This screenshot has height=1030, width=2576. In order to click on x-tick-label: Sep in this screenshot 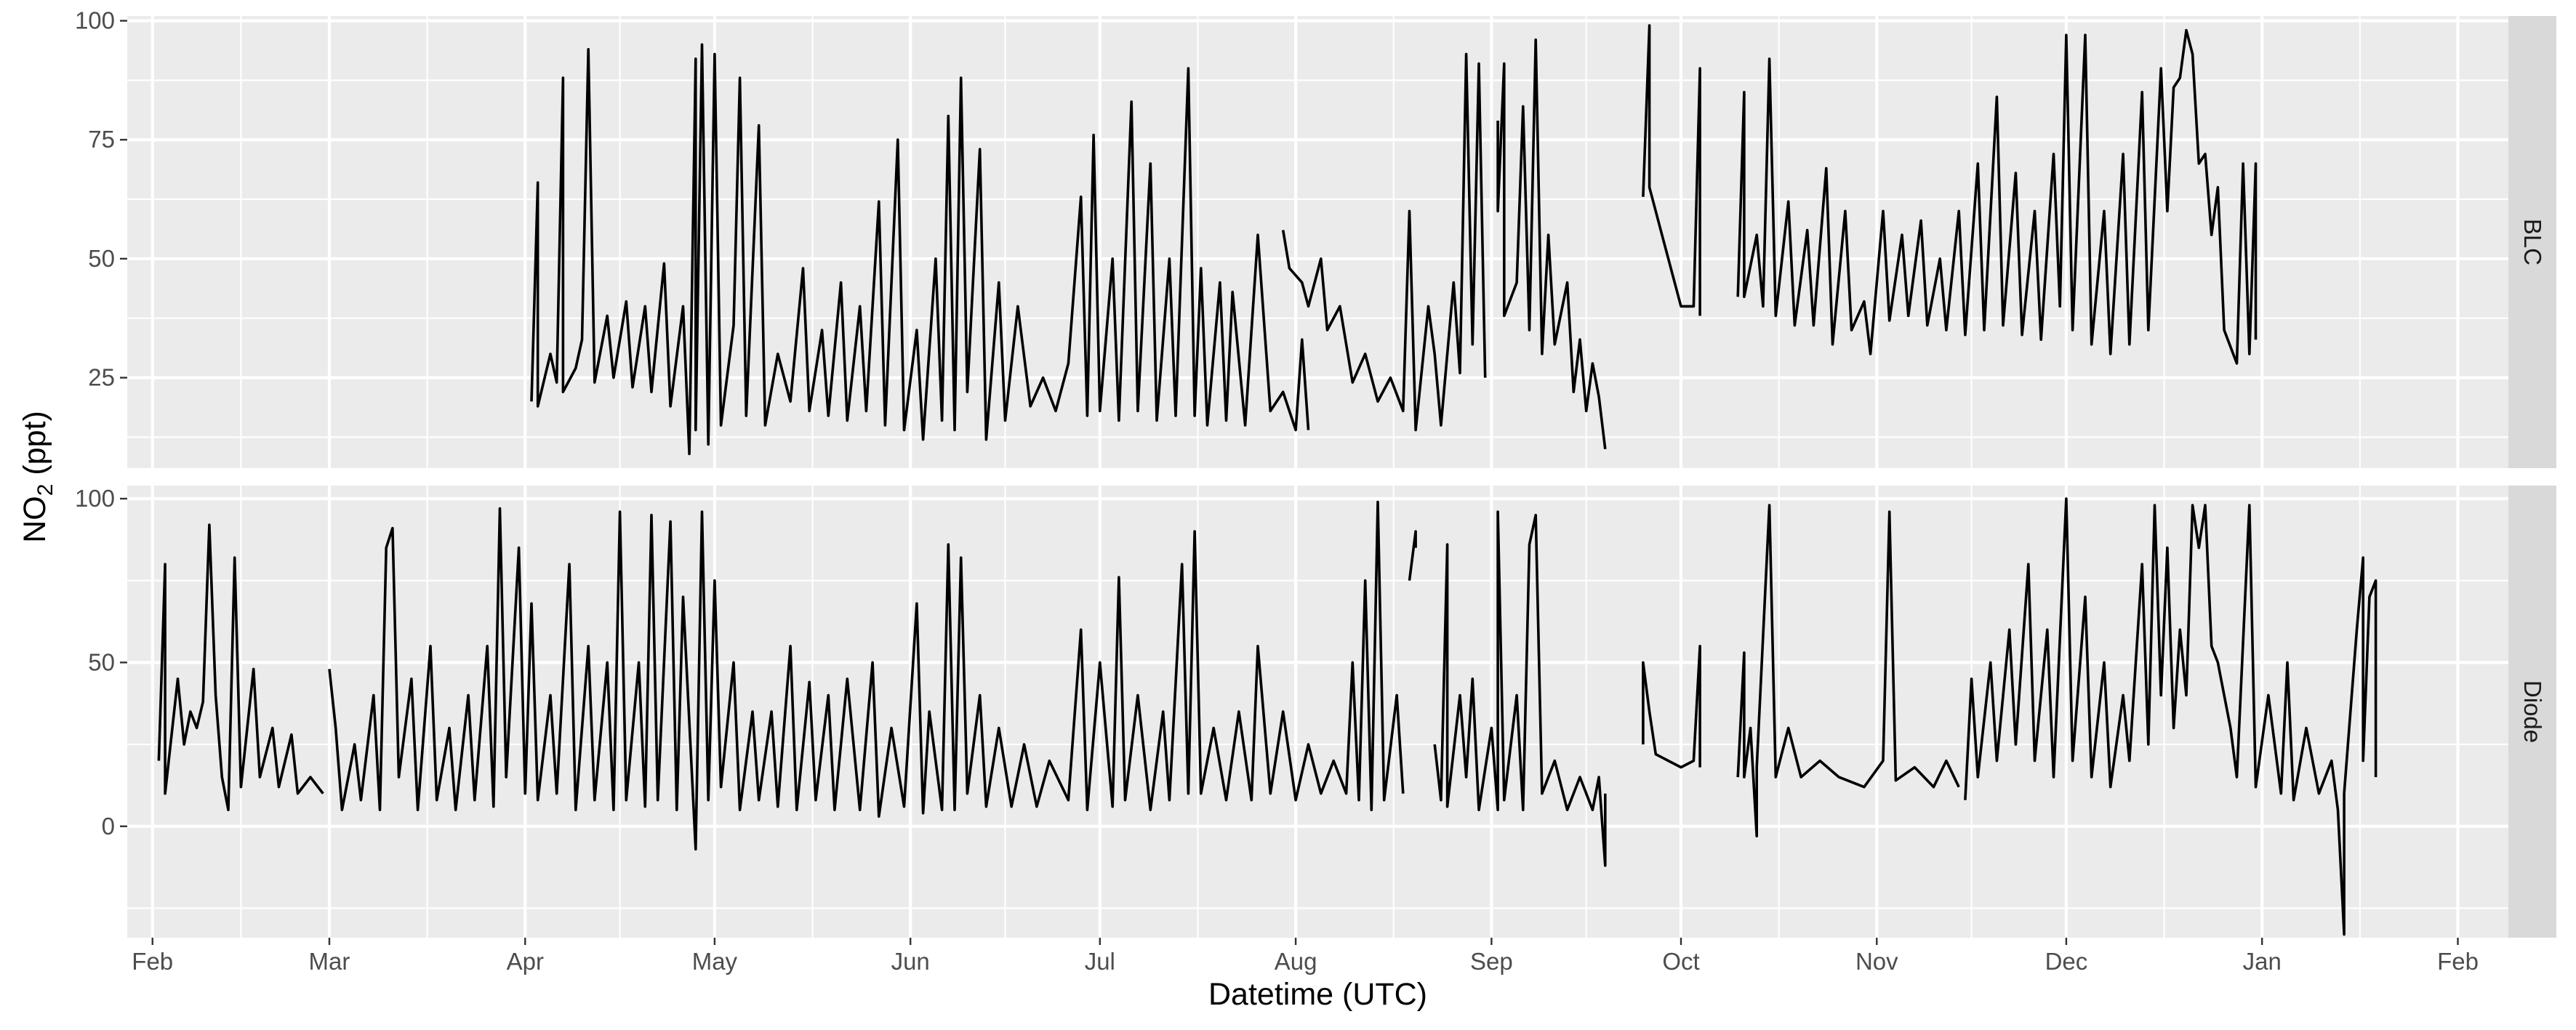, I will do `click(1492, 961)`.